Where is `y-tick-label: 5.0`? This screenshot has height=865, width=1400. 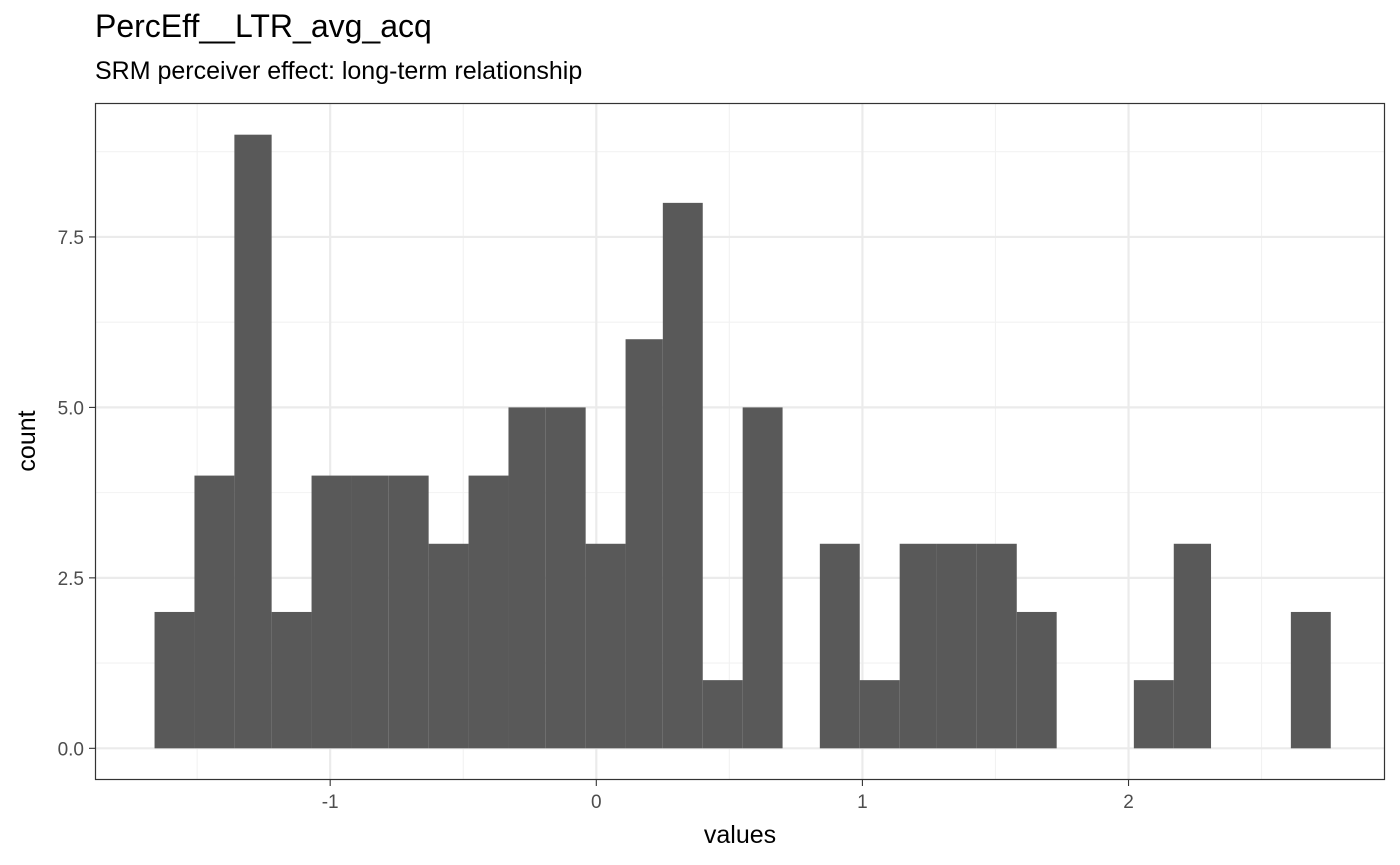
y-tick-label: 5.0 is located at coordinates (71, 408).